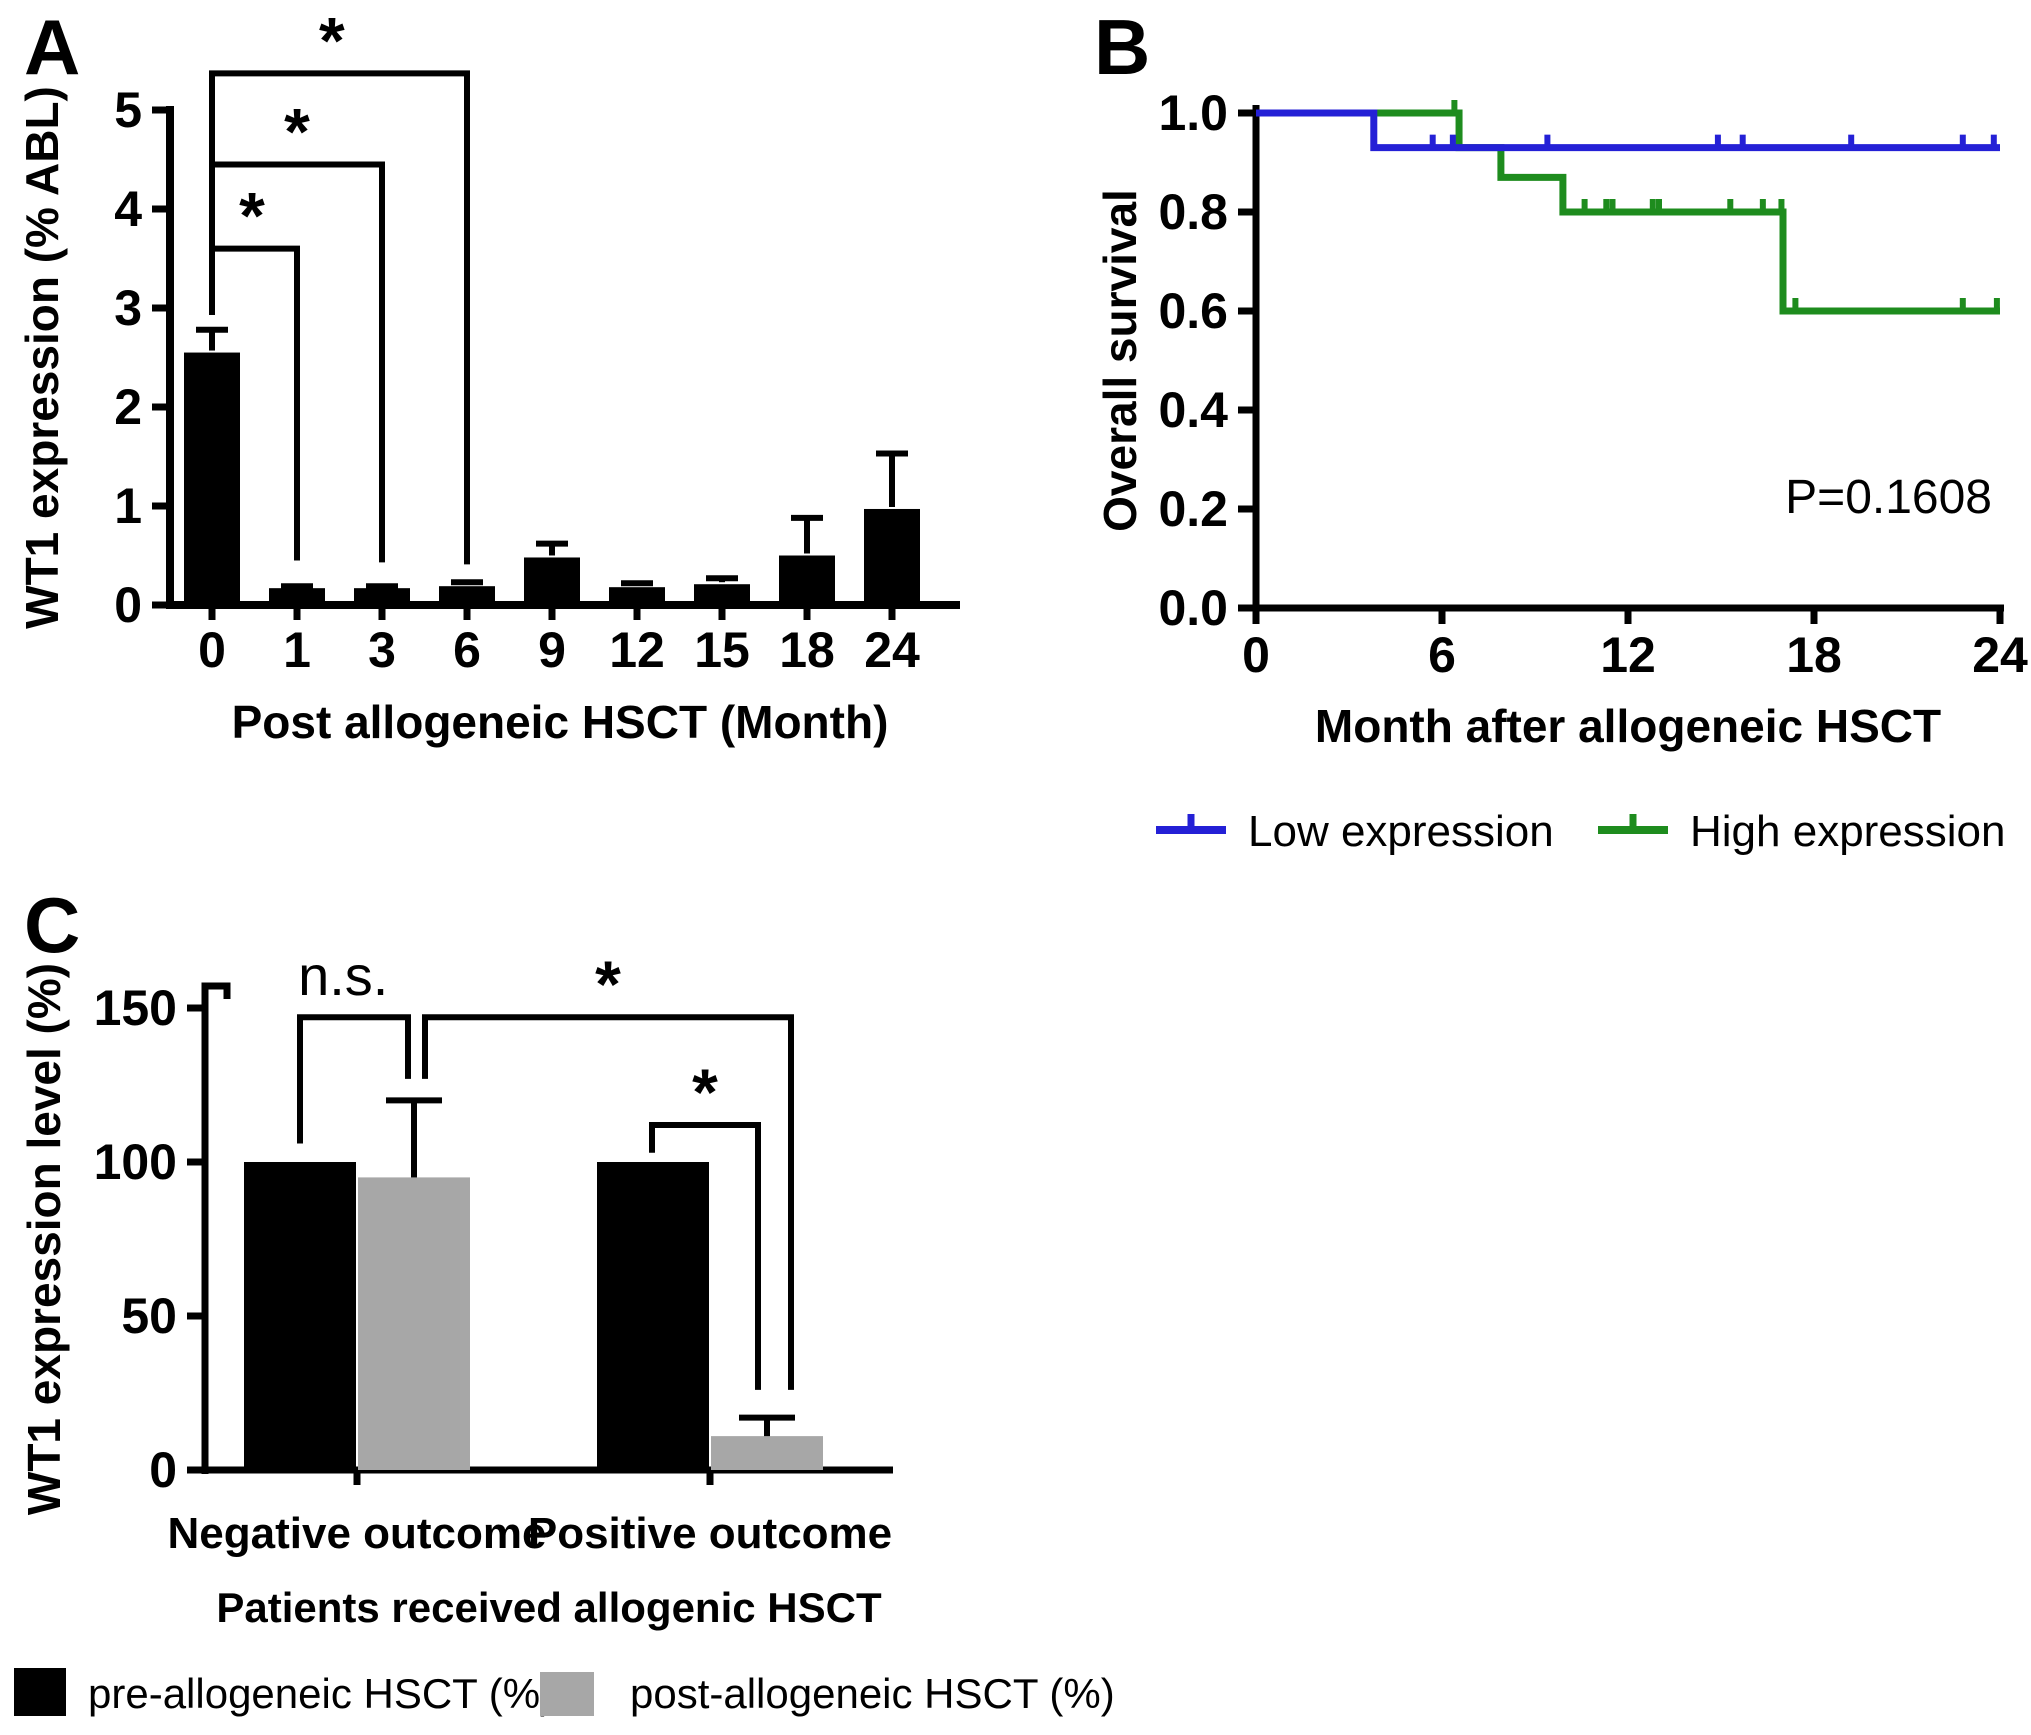 This screenshot has height=1735, width=2031. Describe the element at coordinates (1628, 130) in the screenshot. I see `km-curve-low-expression` at that location.